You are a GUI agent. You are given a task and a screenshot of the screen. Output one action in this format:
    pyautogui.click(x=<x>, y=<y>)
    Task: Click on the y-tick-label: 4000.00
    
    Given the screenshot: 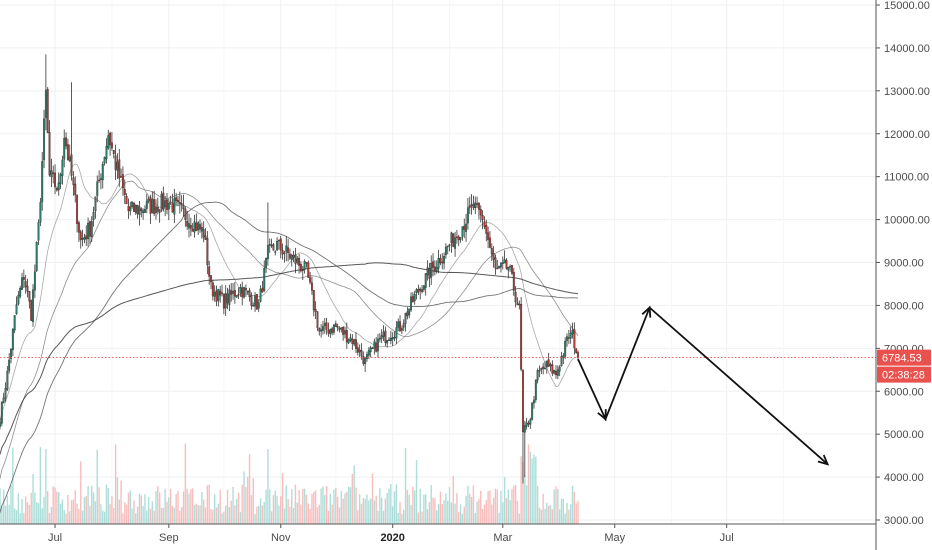 What is the action you would take?
    pyautogui.click(x=904, y=478)
    